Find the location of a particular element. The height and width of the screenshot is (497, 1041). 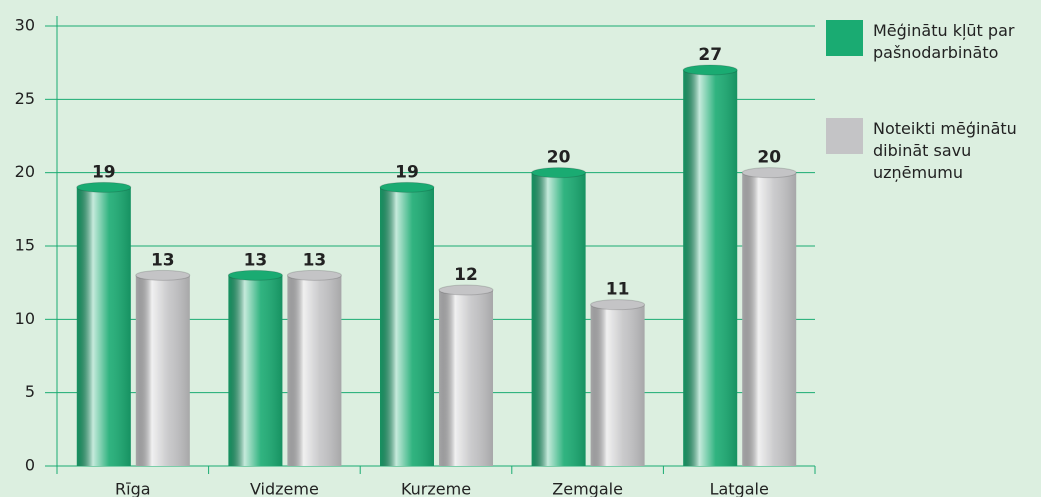

x-tick-label: Rīga is located at coordinates (133, 488).